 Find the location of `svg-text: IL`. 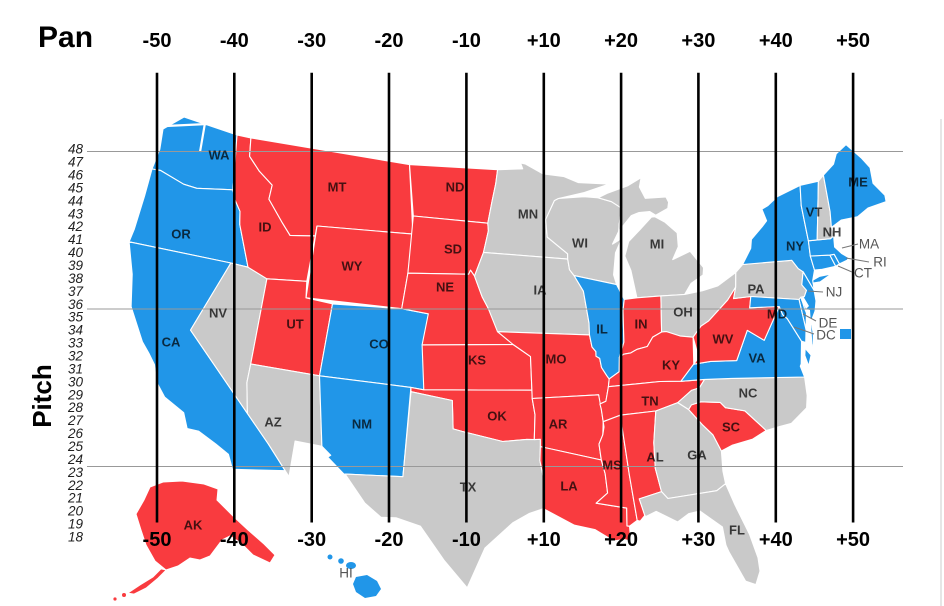

svg-text: IL is located at coordinates (602, 328).